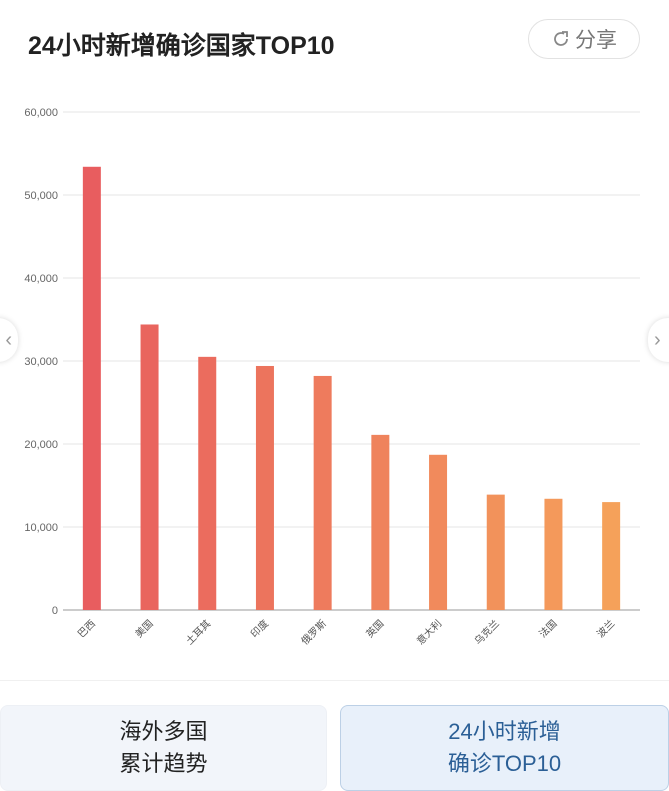 Image resolution: width=669 pixels, height=791 pixels. Describe the element at coordinates (41, 196) in the screenshot. I see `y-tick-label: 50,000` at that location.